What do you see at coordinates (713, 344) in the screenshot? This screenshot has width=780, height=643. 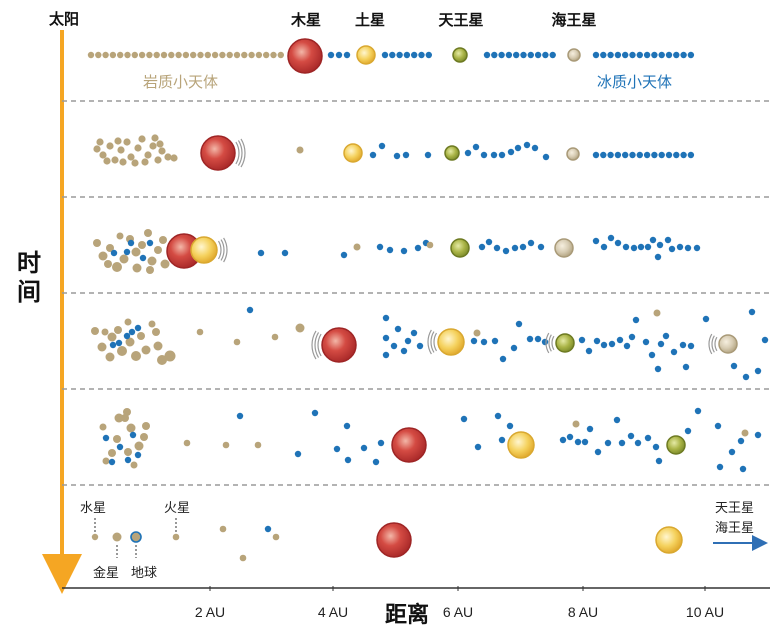 I see `neptune-motion-wave` at bounding box center [713, 344].